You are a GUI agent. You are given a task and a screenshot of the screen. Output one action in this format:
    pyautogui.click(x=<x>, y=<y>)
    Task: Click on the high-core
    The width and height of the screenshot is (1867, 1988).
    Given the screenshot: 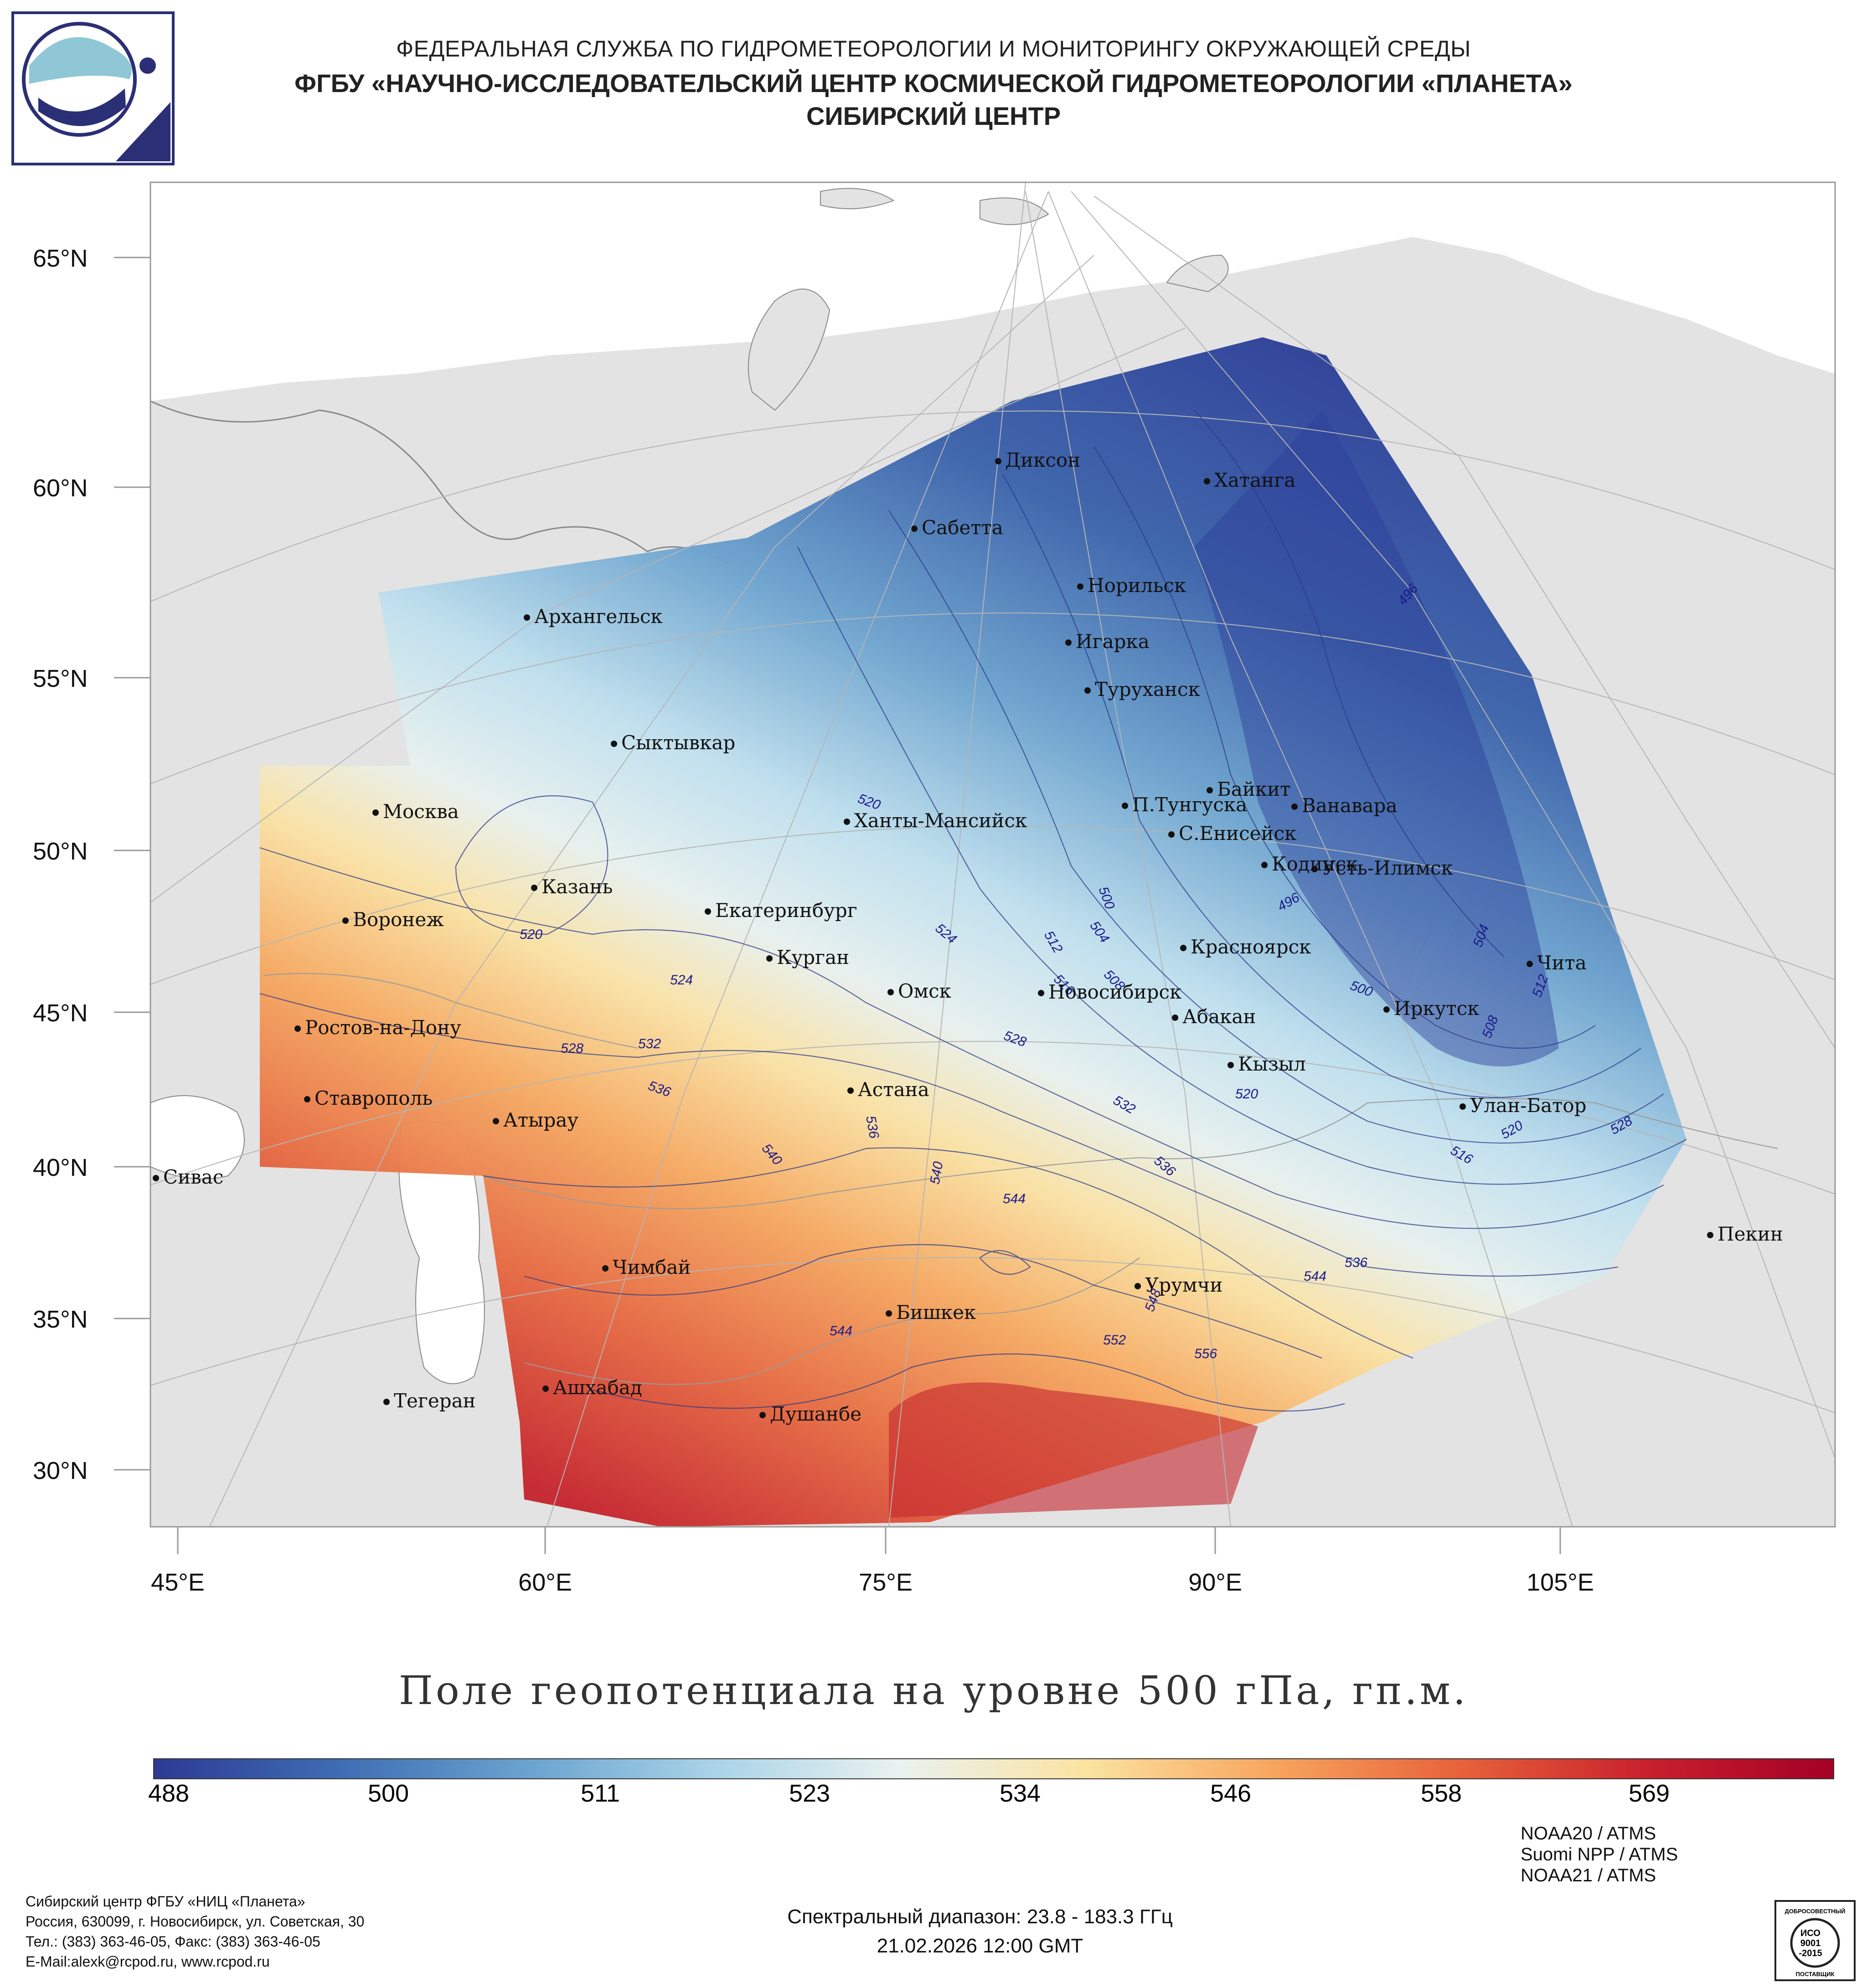 What is the action you would take?
    pyautogui.click(x=1073, y=1450)
    